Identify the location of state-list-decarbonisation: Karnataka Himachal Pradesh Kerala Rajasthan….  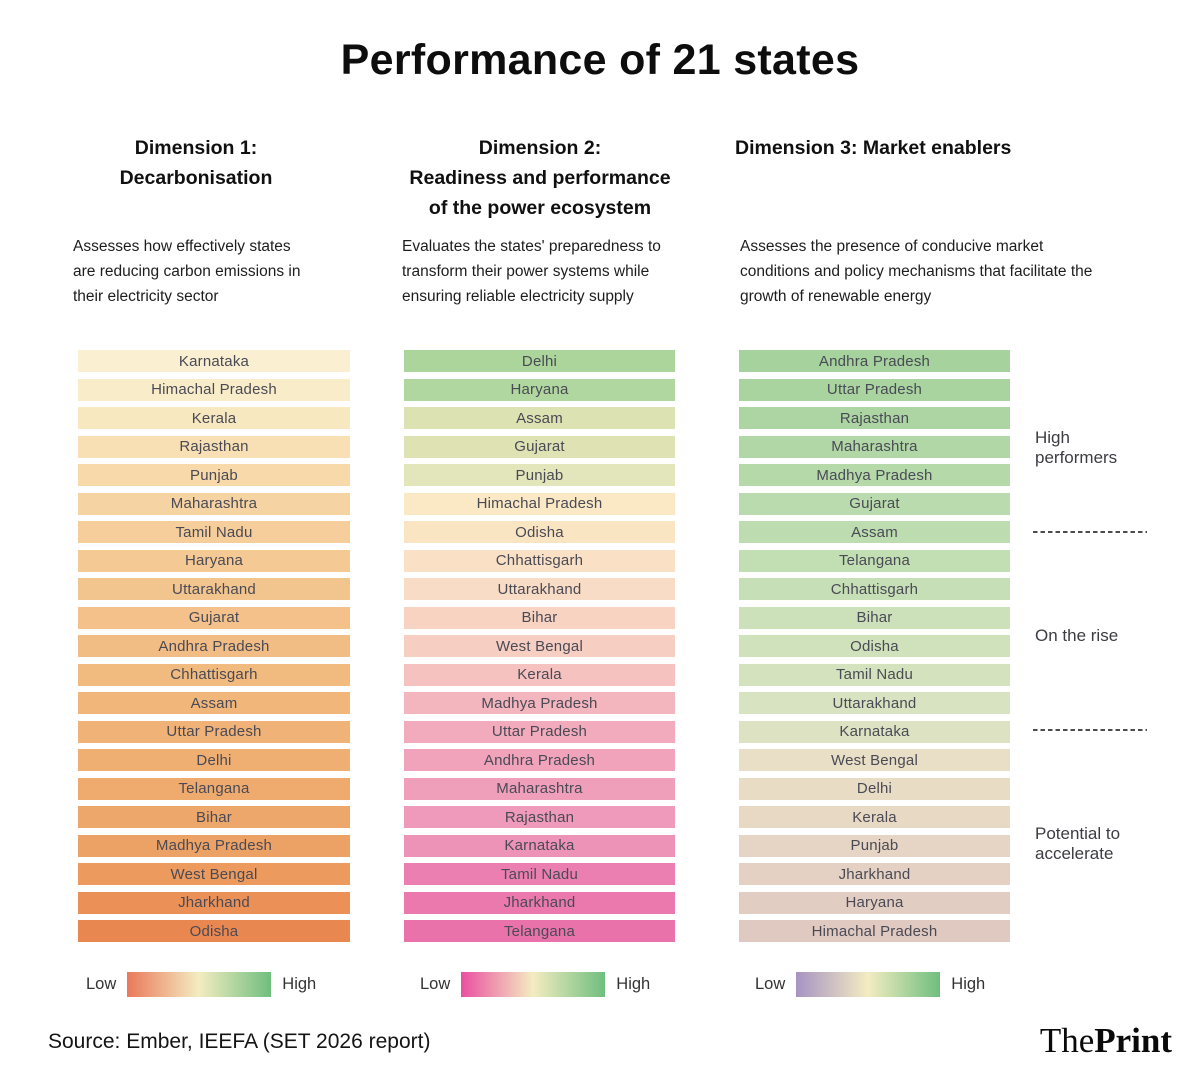
(214, 646).